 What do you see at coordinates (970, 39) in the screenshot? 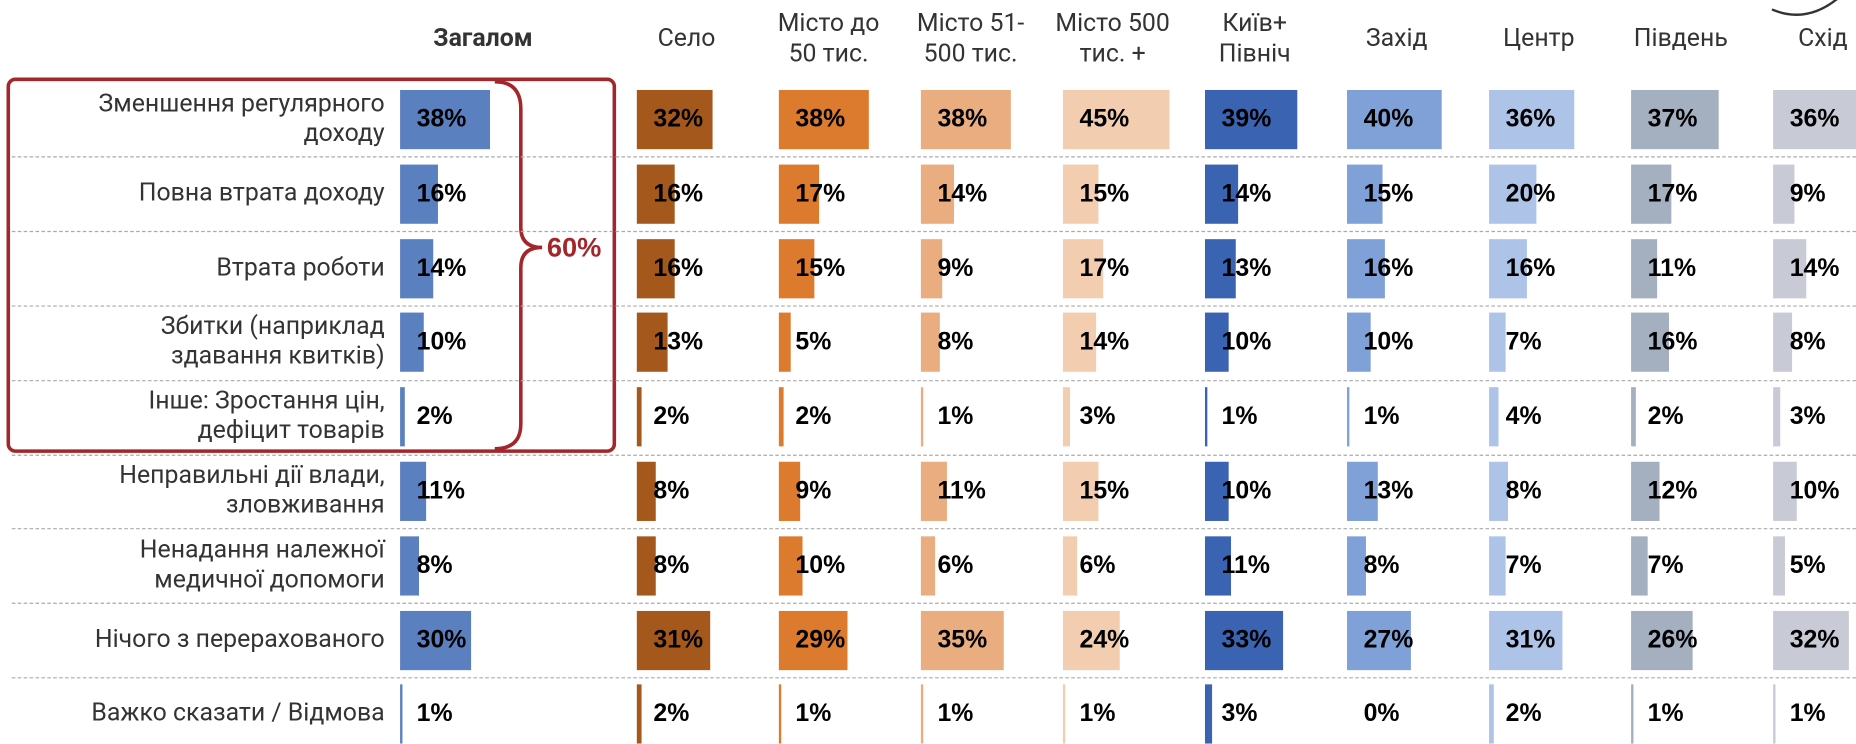
I see `column-header: Місто 51- 500 тис.` at bounding box center [970, 39].